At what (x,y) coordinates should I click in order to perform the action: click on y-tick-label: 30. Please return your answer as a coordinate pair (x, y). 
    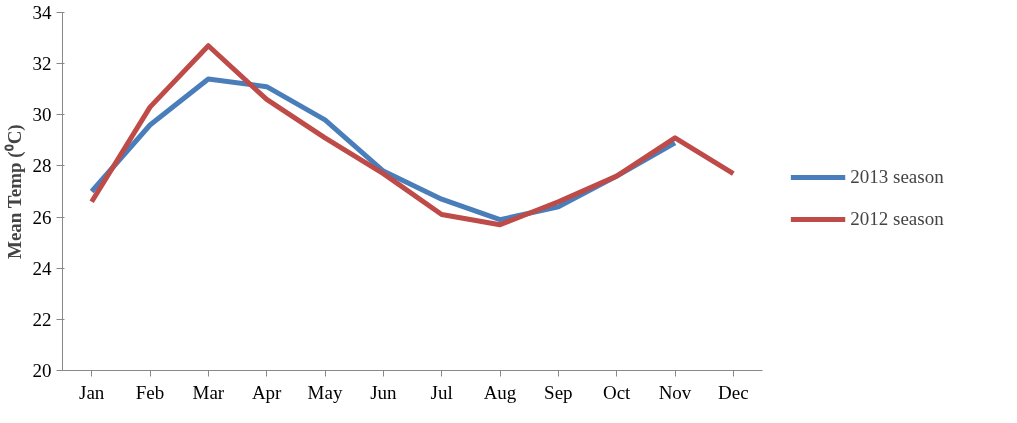
    Looking at the image, I should click on (42, 115).